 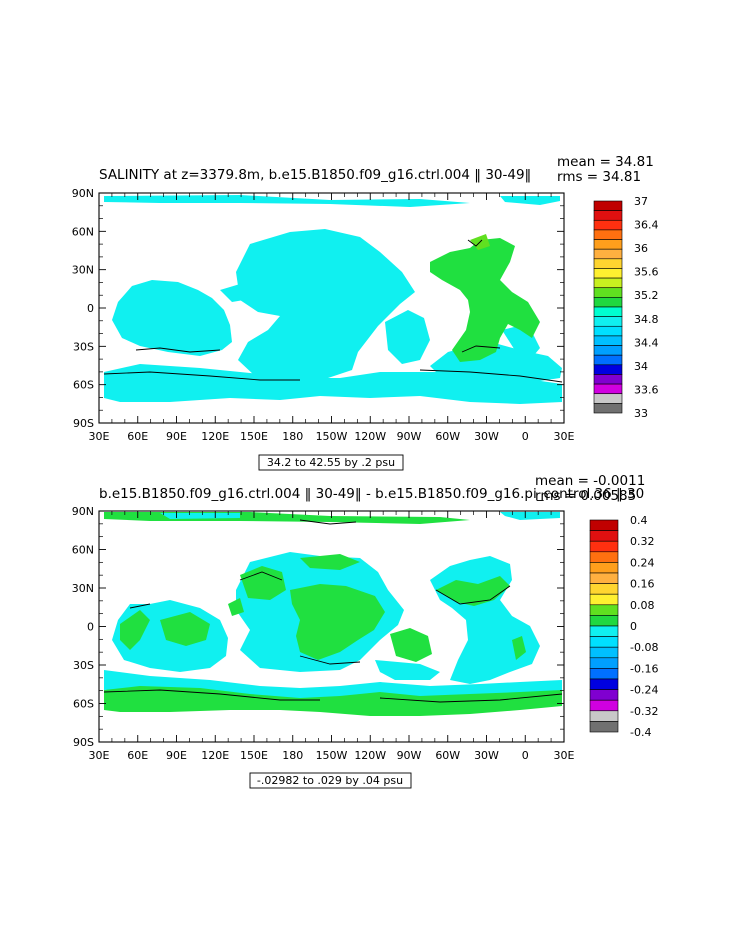 I want to click on colorbar-label: -0.32, so click(x=644, y=711).